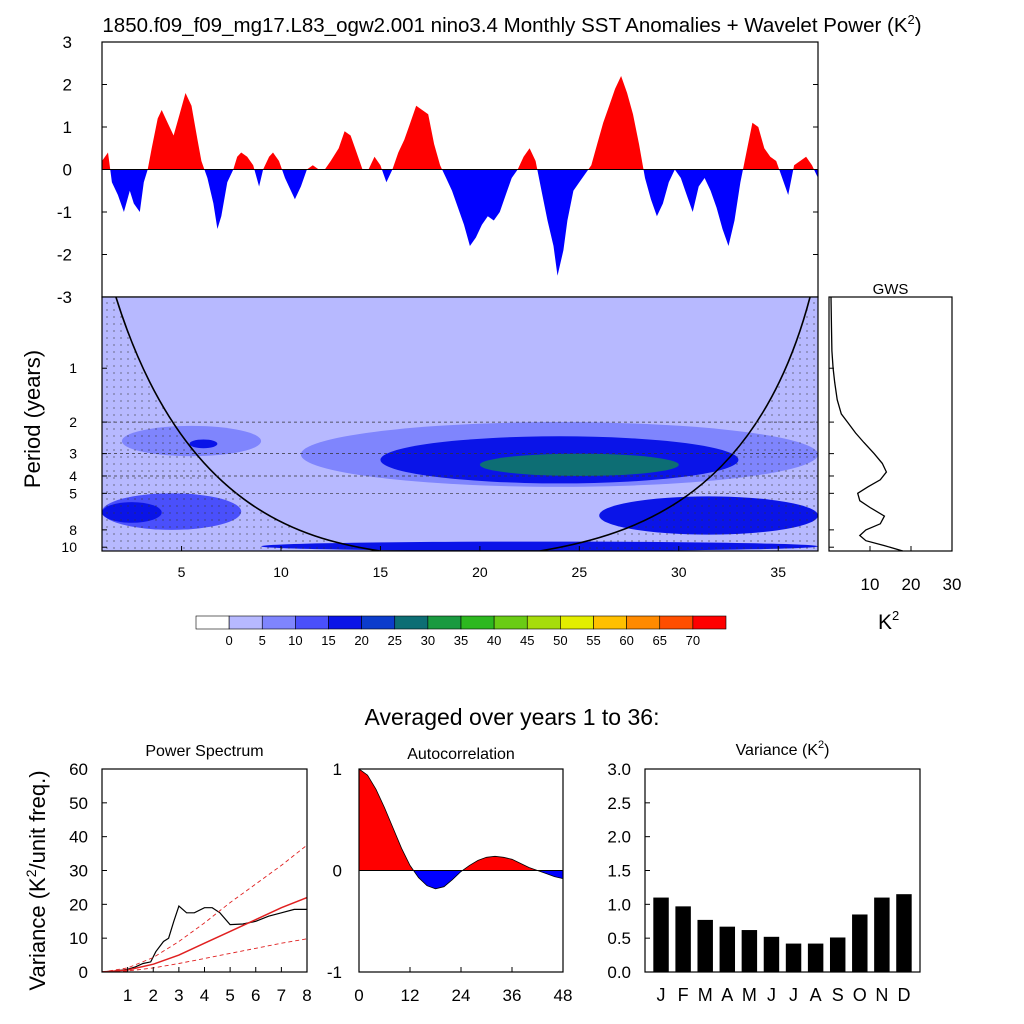 The width and height of the screenshot is (1024, 1024). I want to click on averaged-subtitle: Averaged over years 1 to 36:, so click(512, 717).